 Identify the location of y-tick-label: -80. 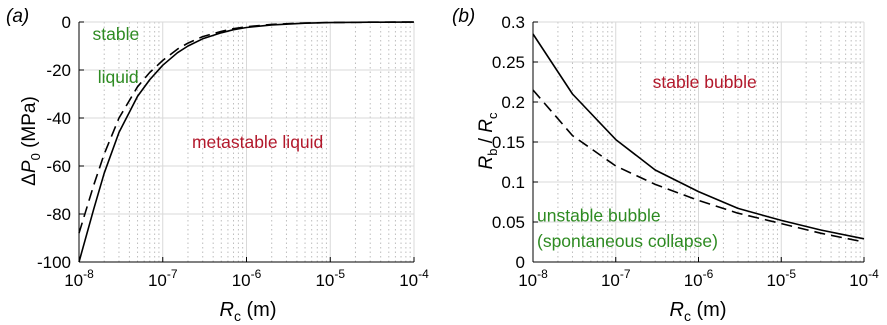
(58, 214).